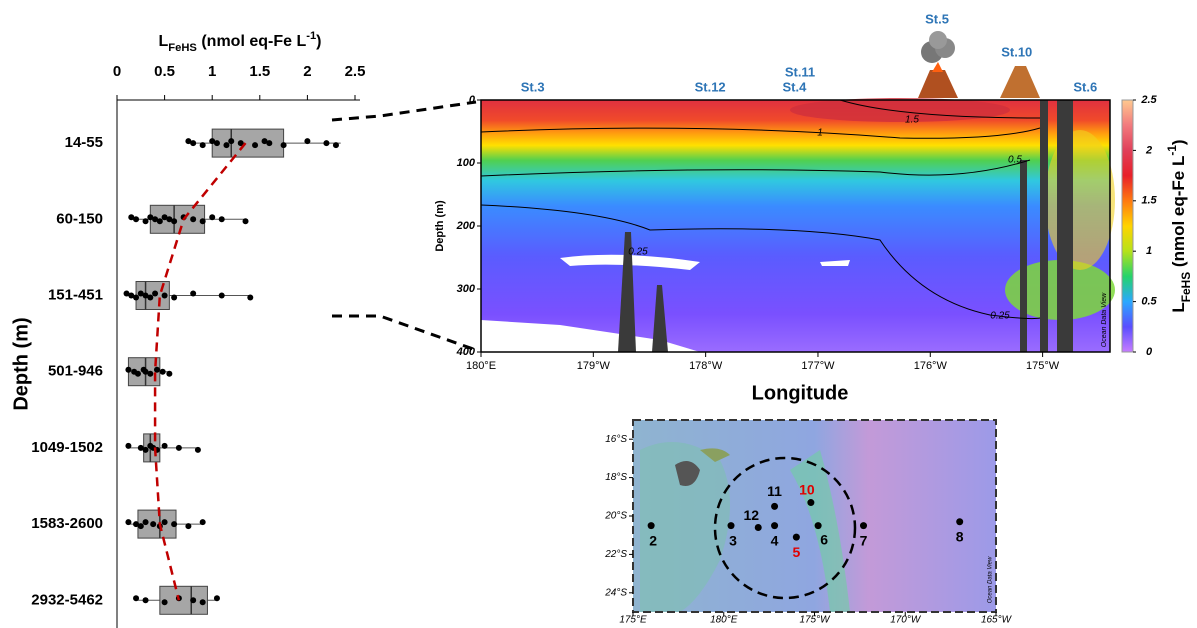 This screenshot has width=1197, height=628. What do you see at coordinates (615, 516) in the screenshot?
I see `y-tick-label: 20°S` at bounding box center [615, 516].